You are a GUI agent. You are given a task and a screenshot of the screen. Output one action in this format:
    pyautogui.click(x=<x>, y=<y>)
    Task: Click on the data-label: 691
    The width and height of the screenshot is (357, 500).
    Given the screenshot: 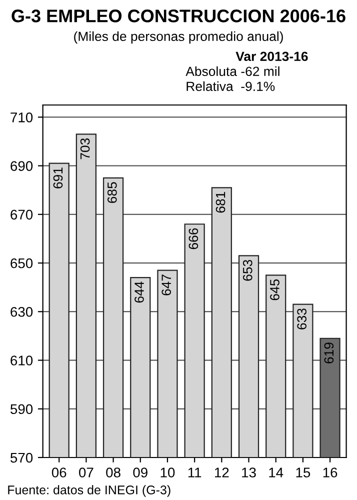 What is the action you would take?
    pyautogui.click(x=58, y=178)
    